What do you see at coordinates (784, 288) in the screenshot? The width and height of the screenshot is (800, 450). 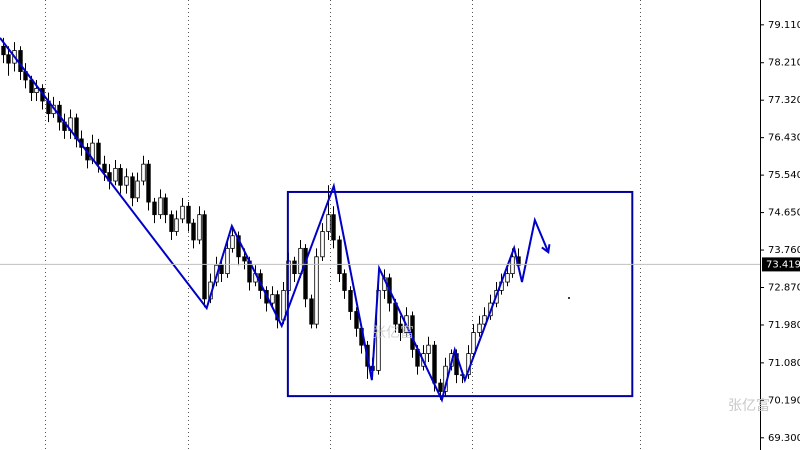 I see `y-tick-label: 72.870` at bounding box center [784, 288].